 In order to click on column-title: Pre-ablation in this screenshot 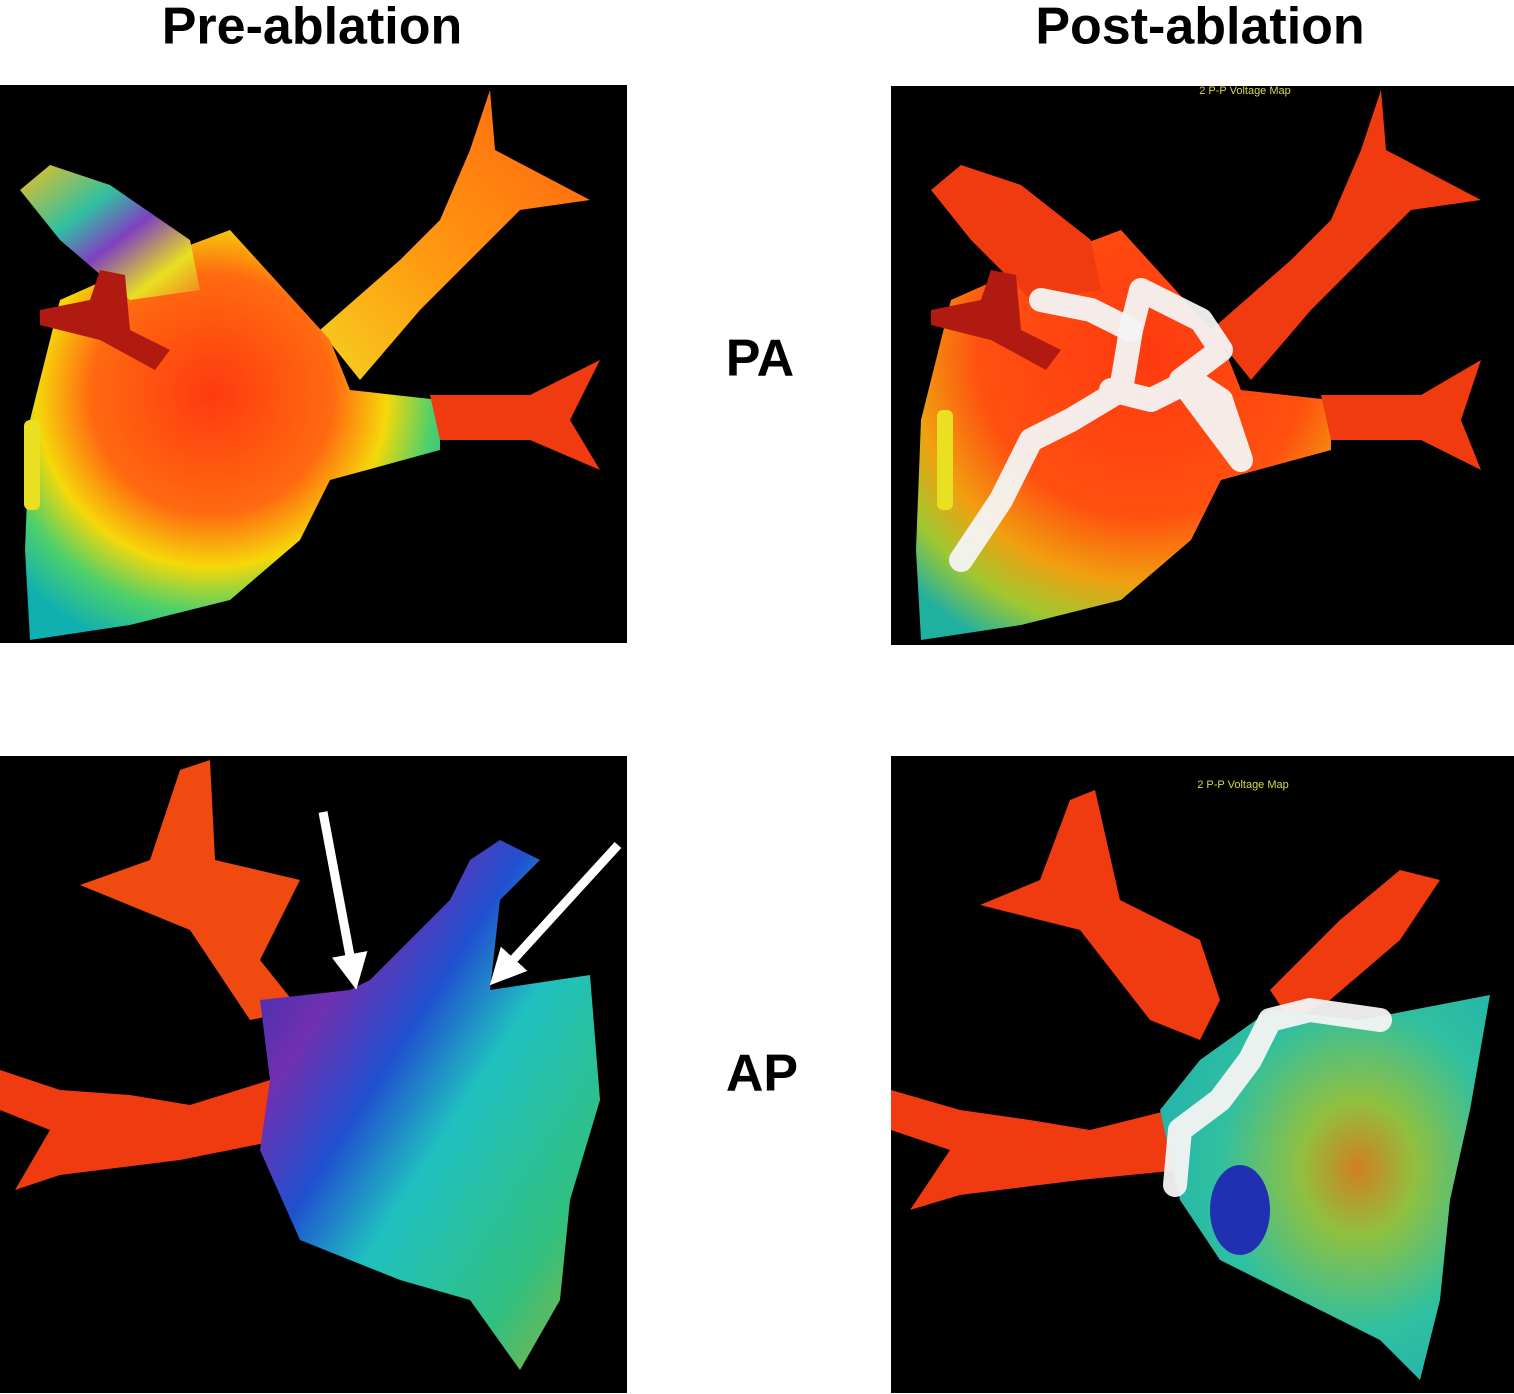, I will do `click(312, 28)`.